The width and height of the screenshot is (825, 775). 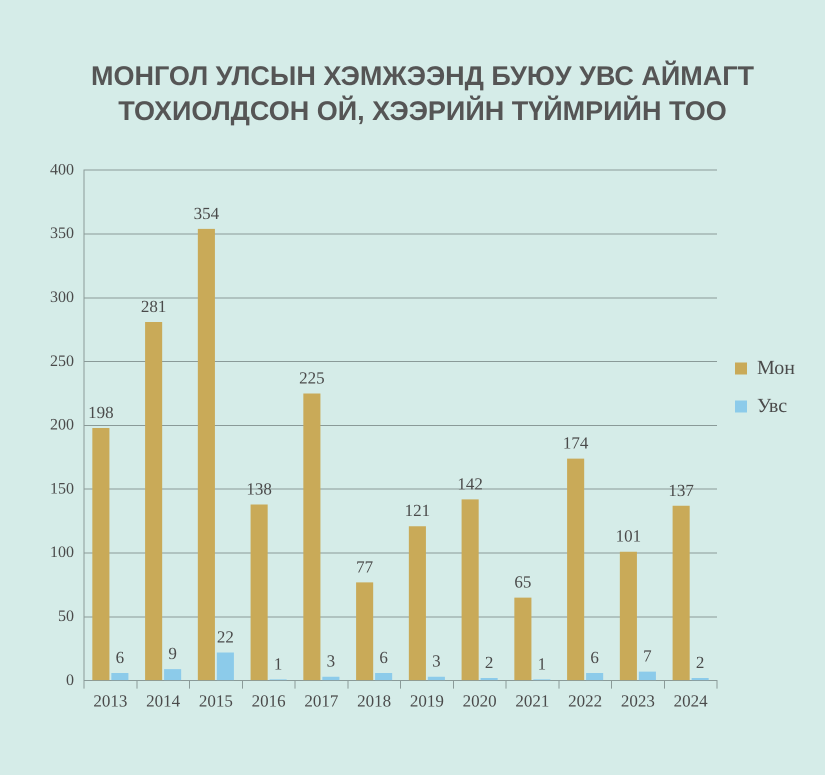 What do you see at coordinates (417, 510) in the screenshot?
I see `data-label: 121` at bounding box center [417, 510].